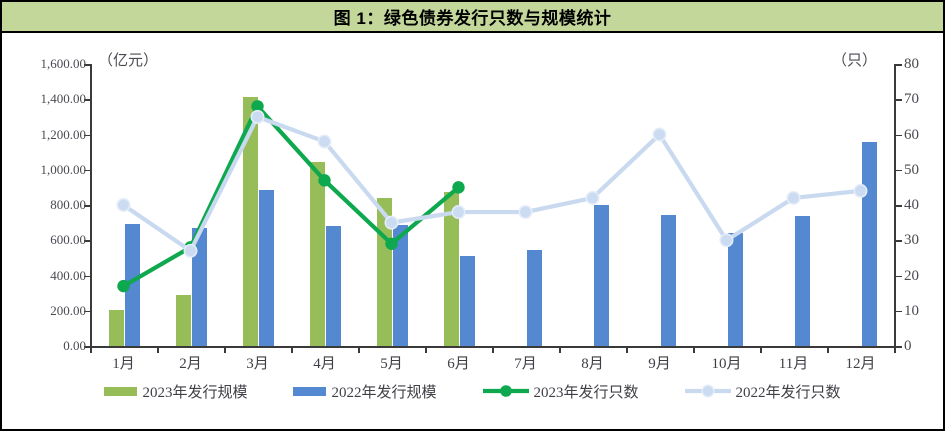 This screenshot has height=431, width=945. I want to click on legend: 2023年发行规模 2022年发行规模 2023年发行只数 2022年发行只数, so click(472, 391).